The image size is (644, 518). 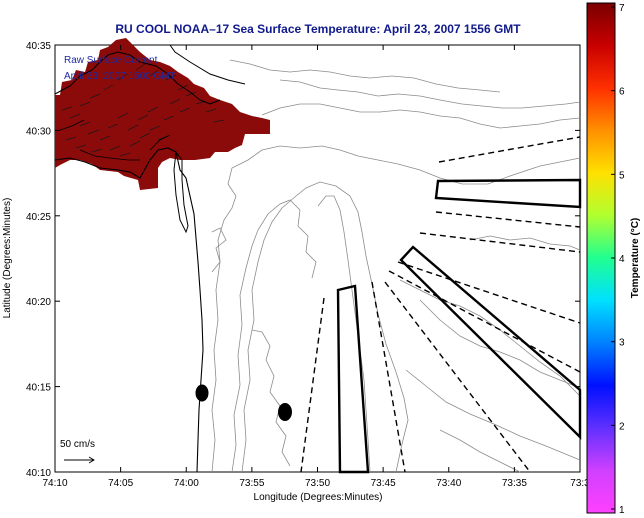 What do you see at coordinates (618, 259) in the screenshot?
I see `colorbar-ticks: 7 6 5 4 3 2 1` at bounding box center [618, 259].